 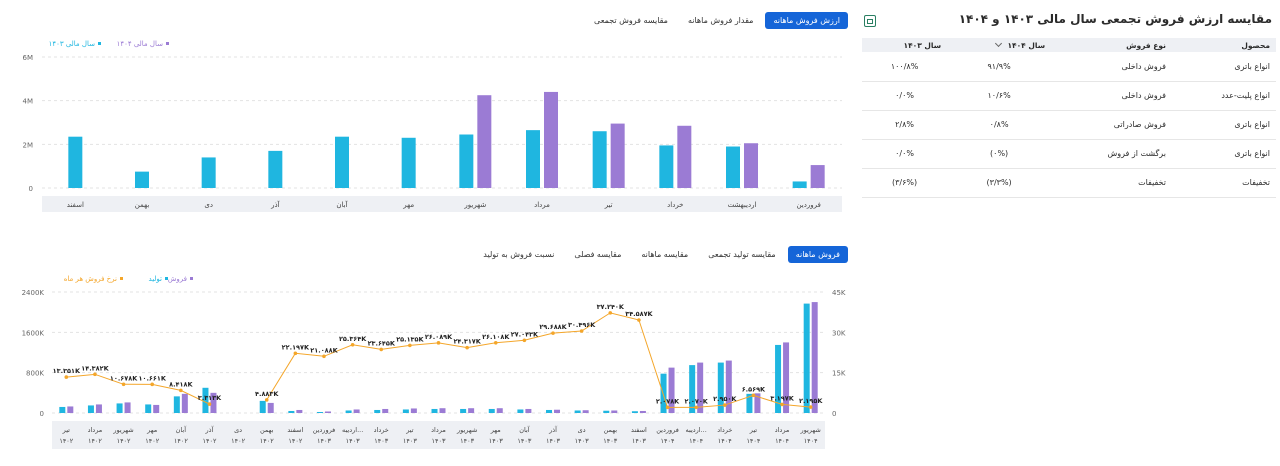 What do you see at coordinates (466, 430) in the screenshot?
I see `x-tick-label: شهریور` at bounding box center [466, 430].